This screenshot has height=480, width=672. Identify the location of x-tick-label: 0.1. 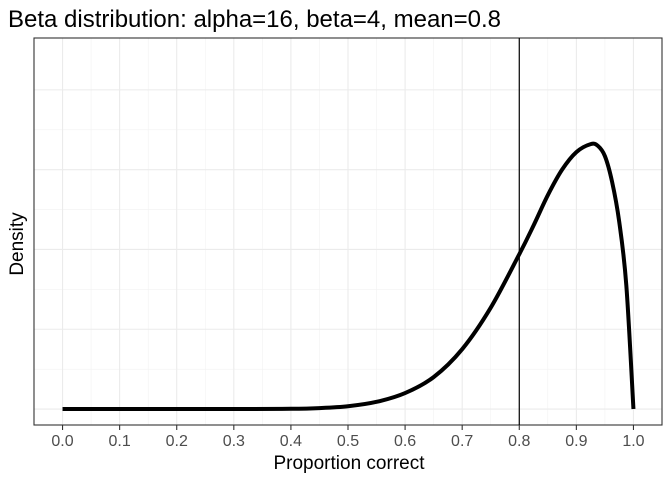
(120, 441).